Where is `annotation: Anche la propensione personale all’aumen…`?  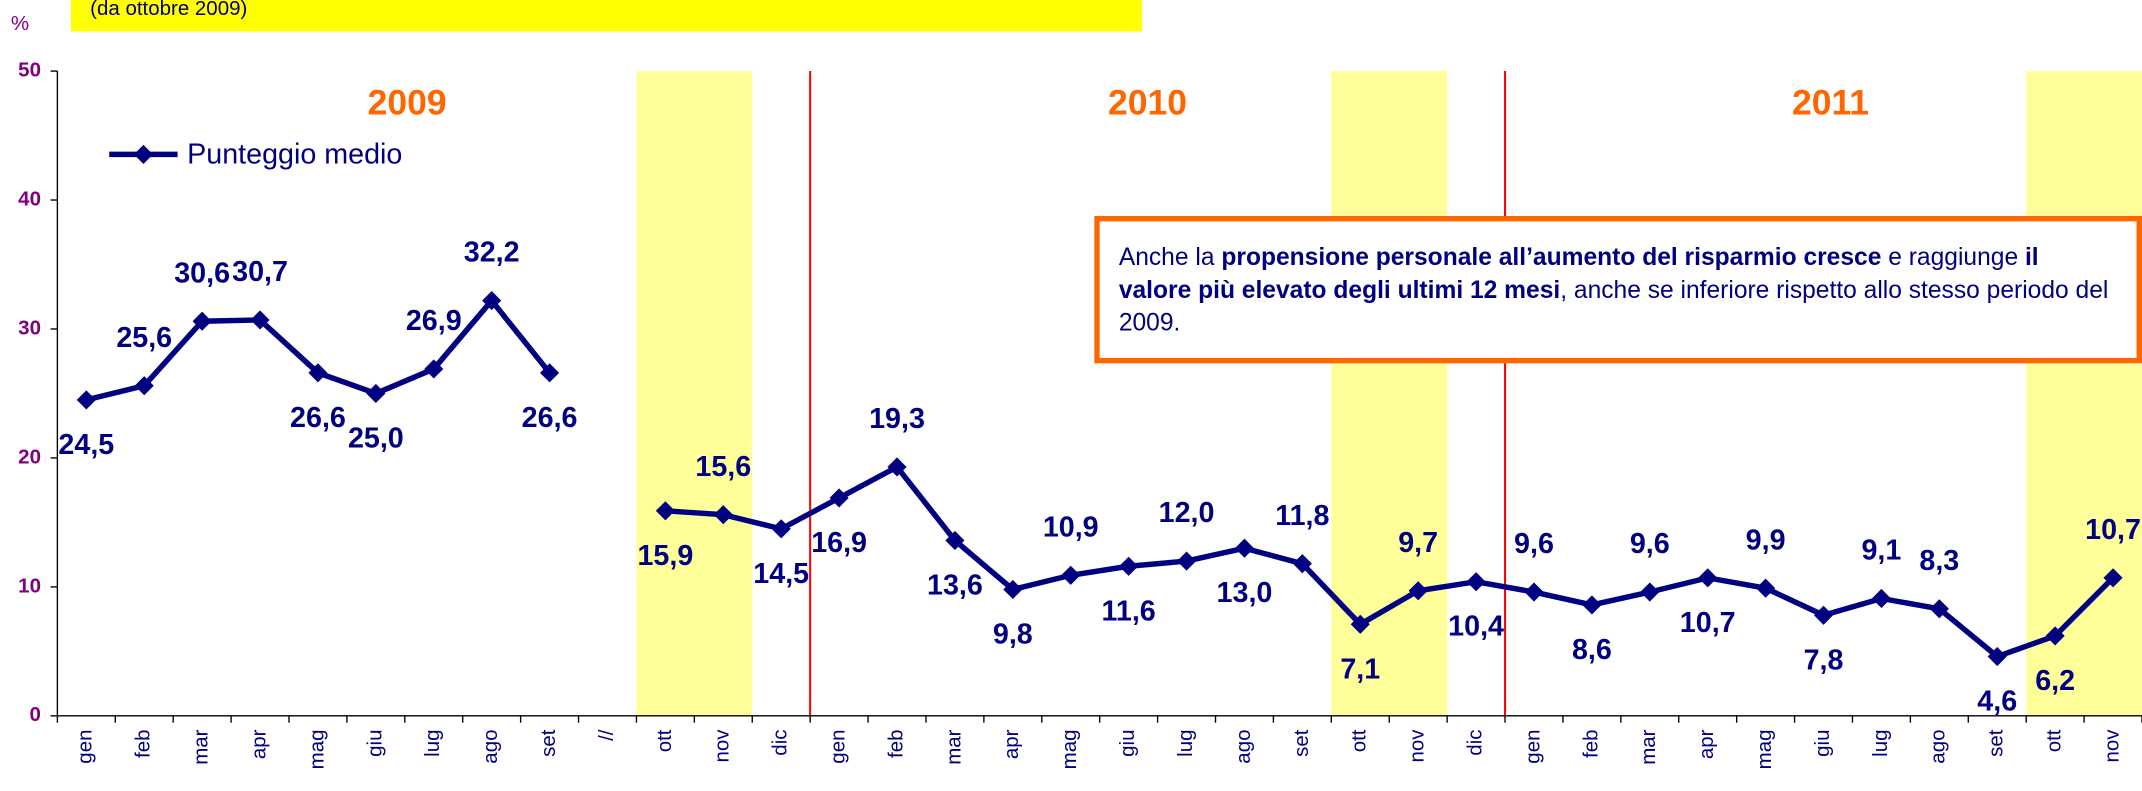
annotation: Anche la propensione personale all’aumen… is located at coordinates (1618, 289).